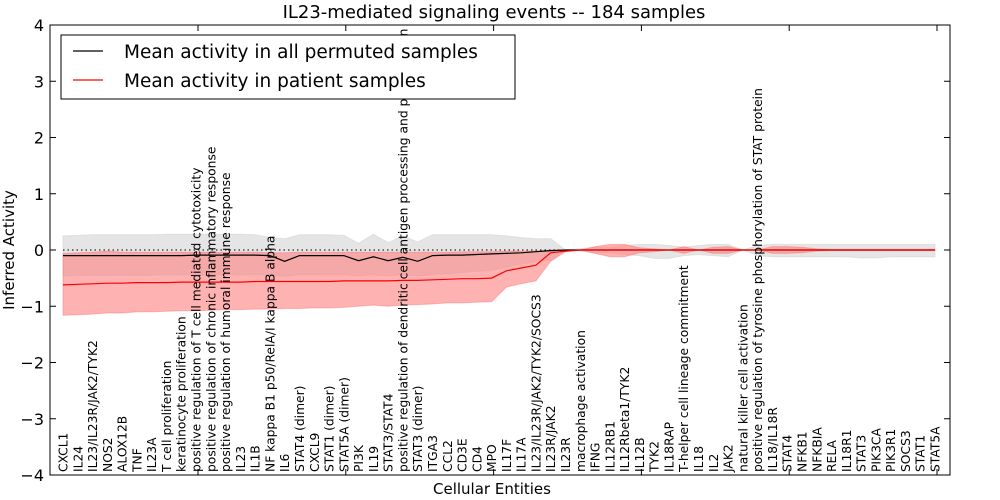 This screenshot has height=500, width=1000. Describe the element at coordinates (39, 250) in the screenshot. I see `y-tick-label: 0` at that location.